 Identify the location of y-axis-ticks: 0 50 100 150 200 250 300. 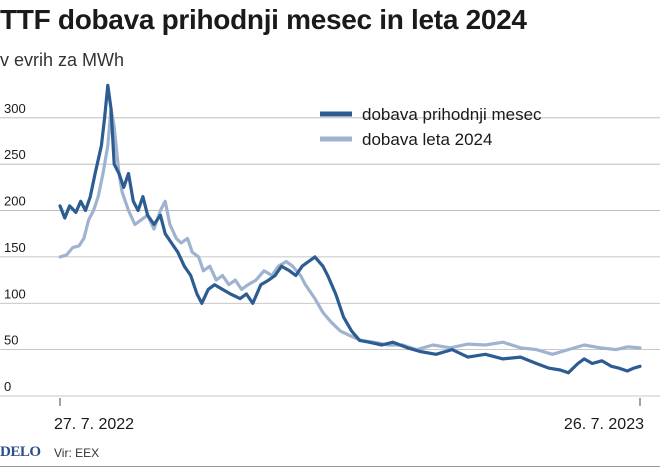
(15, 247).